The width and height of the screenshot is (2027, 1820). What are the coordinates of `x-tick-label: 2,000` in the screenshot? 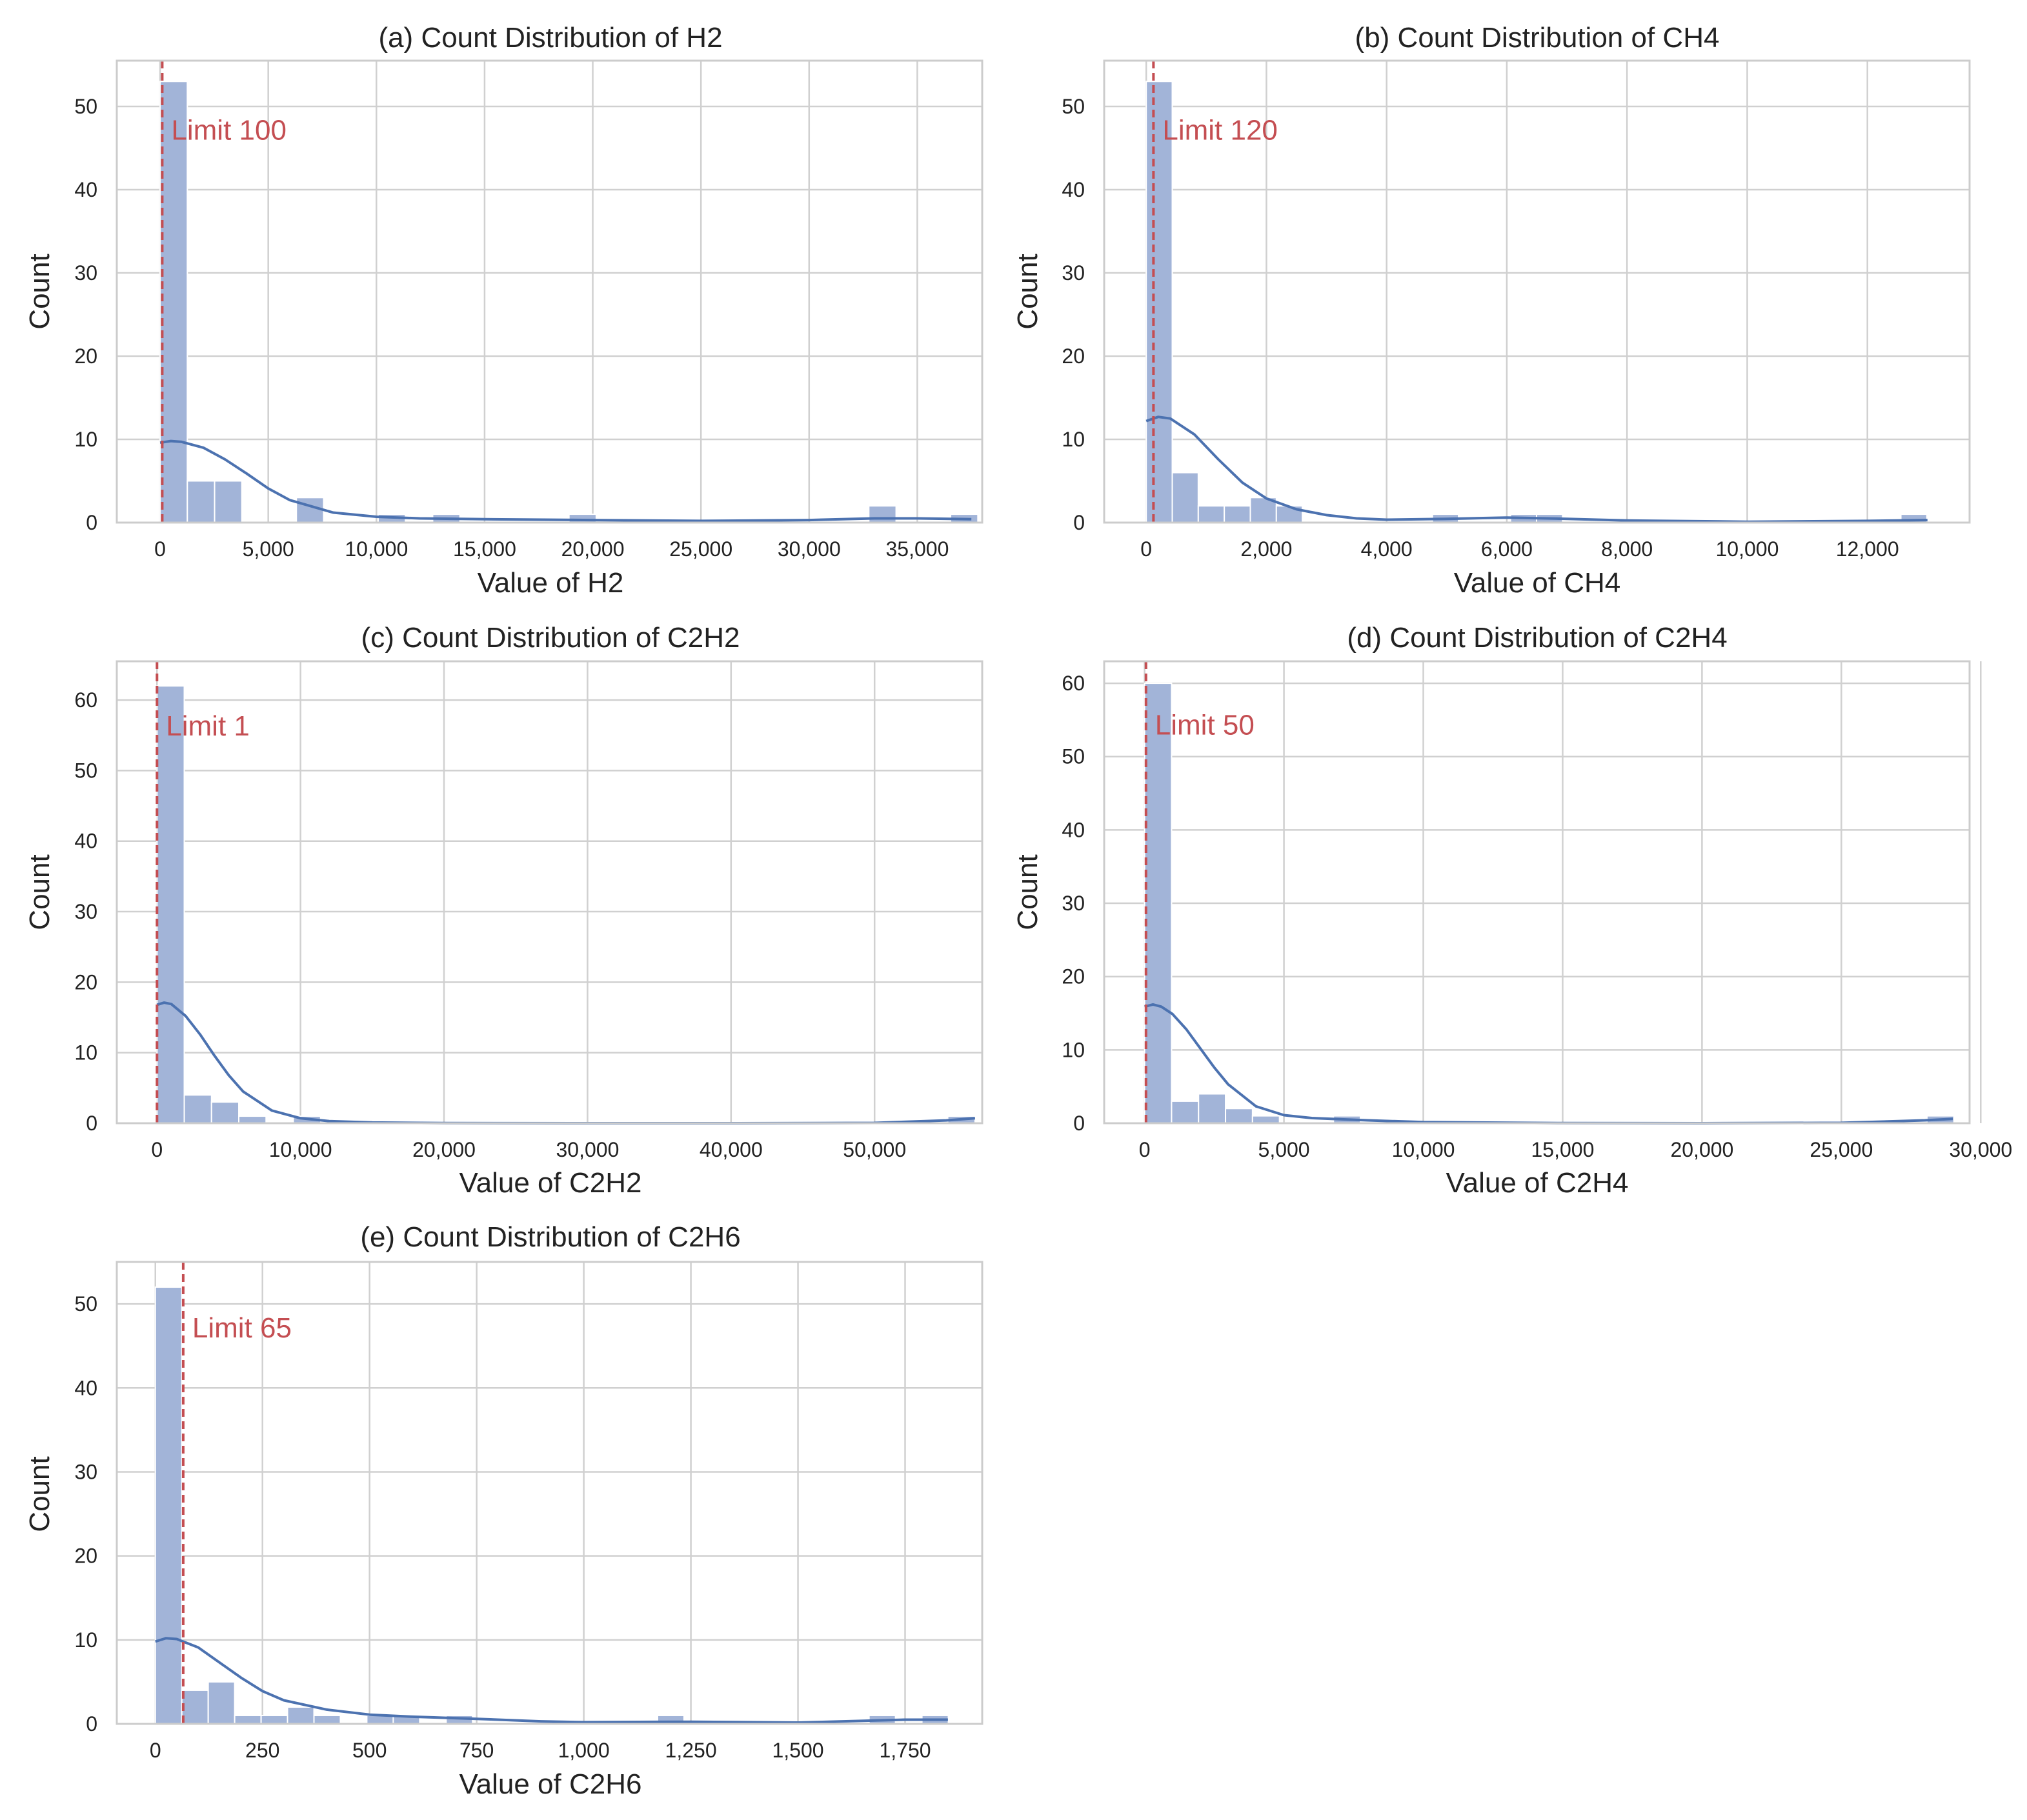 It's located at (1266, 549).